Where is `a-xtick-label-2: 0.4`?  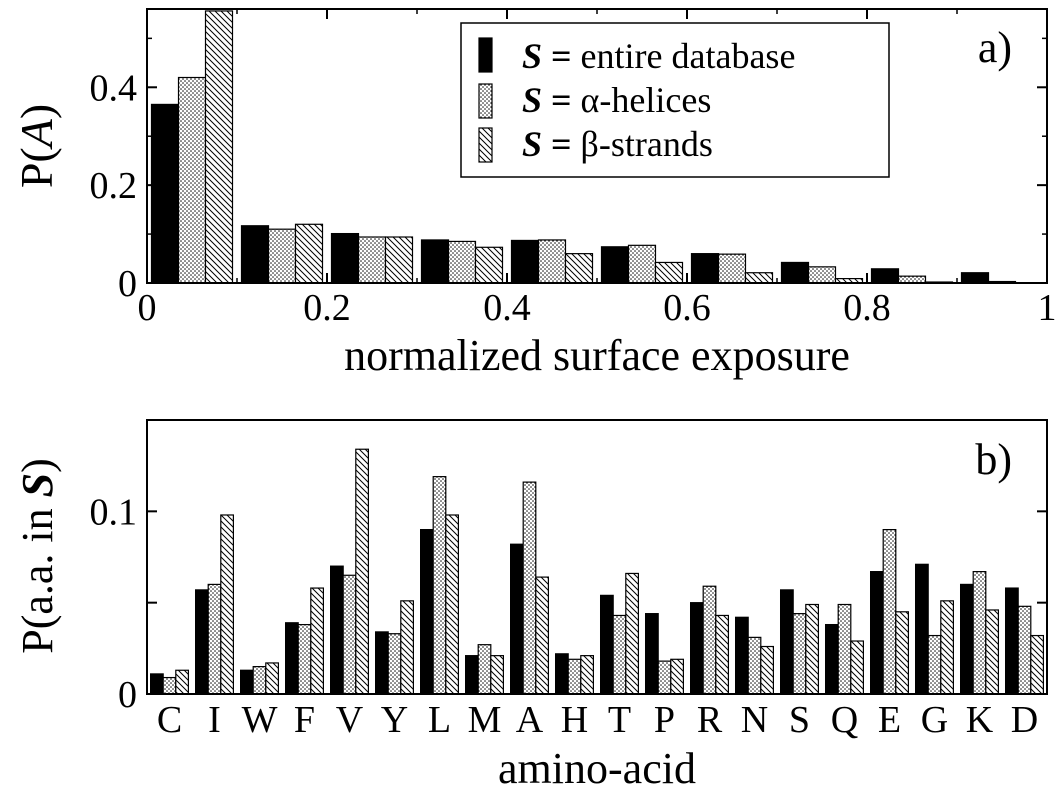 a-xtick-label-2: 0.4 is located at coordinates (507, 308).